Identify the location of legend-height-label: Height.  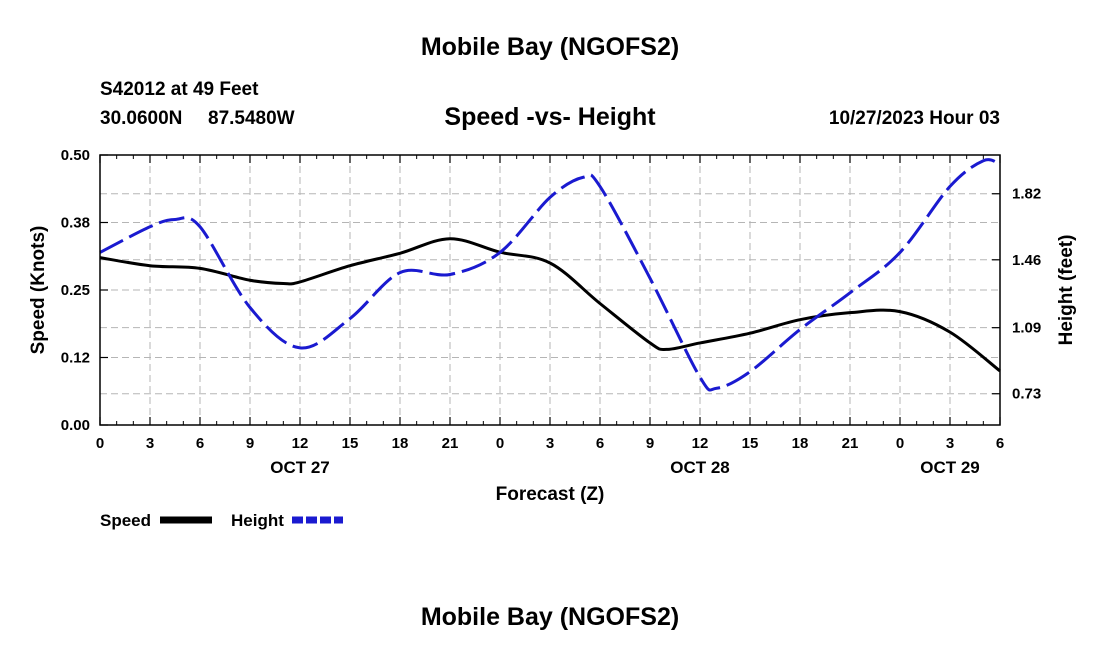
(257, 520).